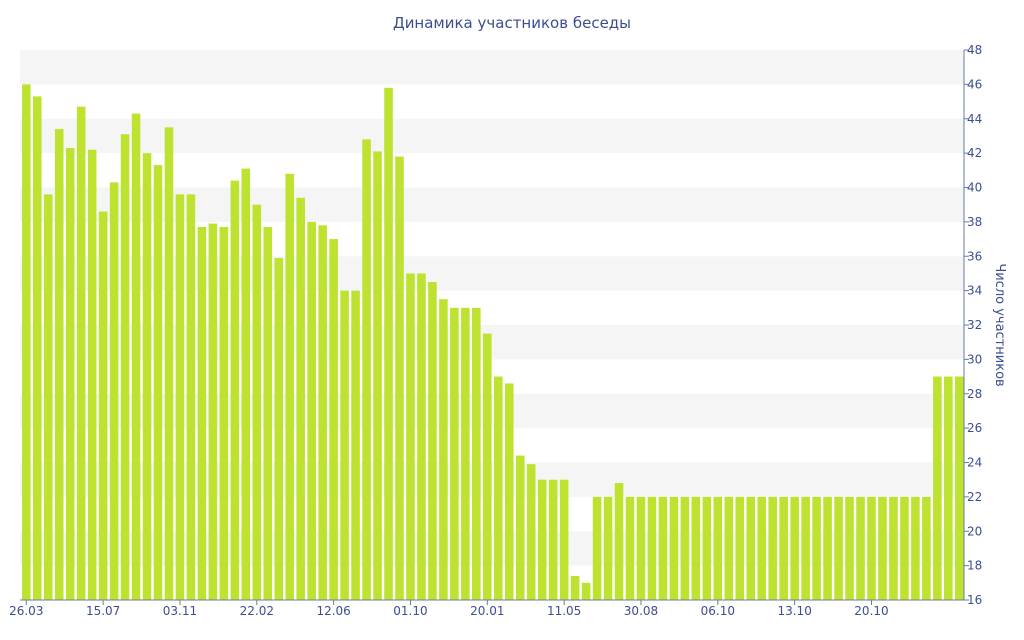 This screenshot has width=1024, height=640. Describe the element at coordinates (974, 153) in the screenshot. I see `y-tick-label: 42` at that location.